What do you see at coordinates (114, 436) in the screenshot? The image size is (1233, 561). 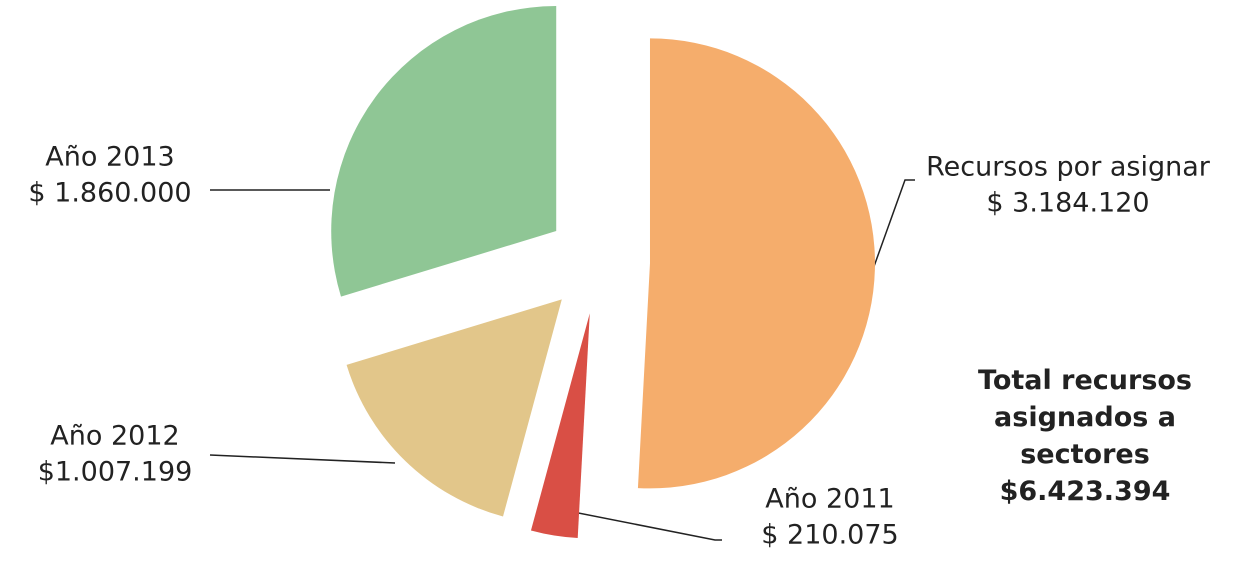 I see `slice-label: Año 2012` at bounding box center [114, 436].